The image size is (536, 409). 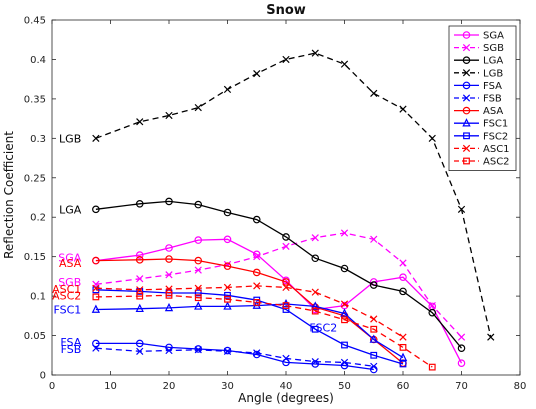 I want to click on x-tick-label: 30, so click(x=227, y=386).